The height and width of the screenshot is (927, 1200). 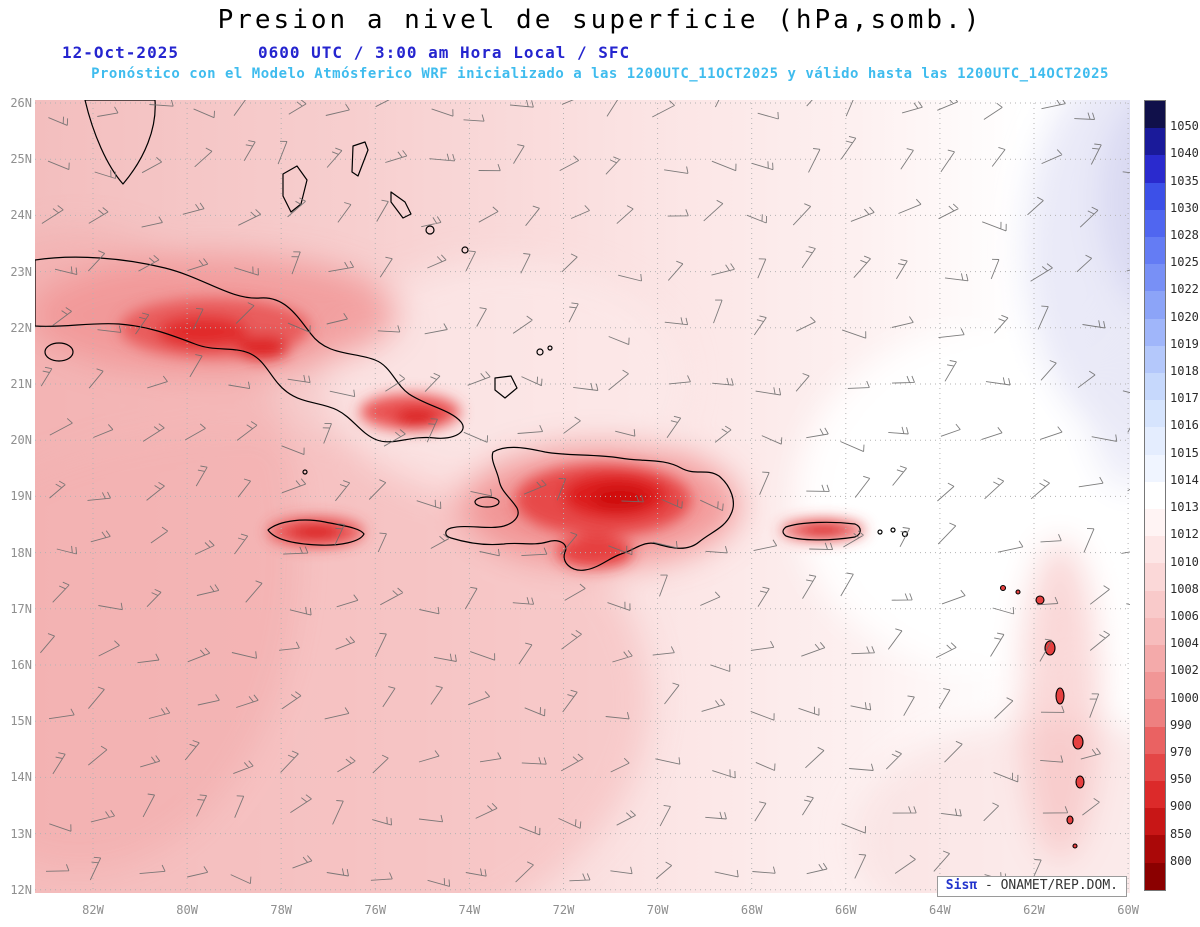 What do you see at coordinates (1003, 588) in the screenshot?
I see `anguilla-islet` at bounding box center [1003, 588].